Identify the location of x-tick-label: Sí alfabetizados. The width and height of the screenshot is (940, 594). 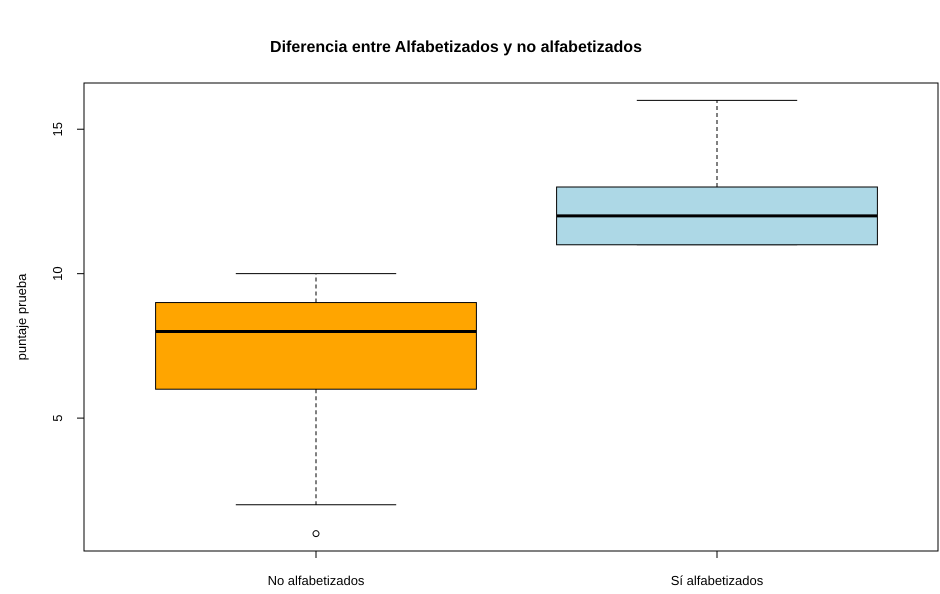
(717, 580).